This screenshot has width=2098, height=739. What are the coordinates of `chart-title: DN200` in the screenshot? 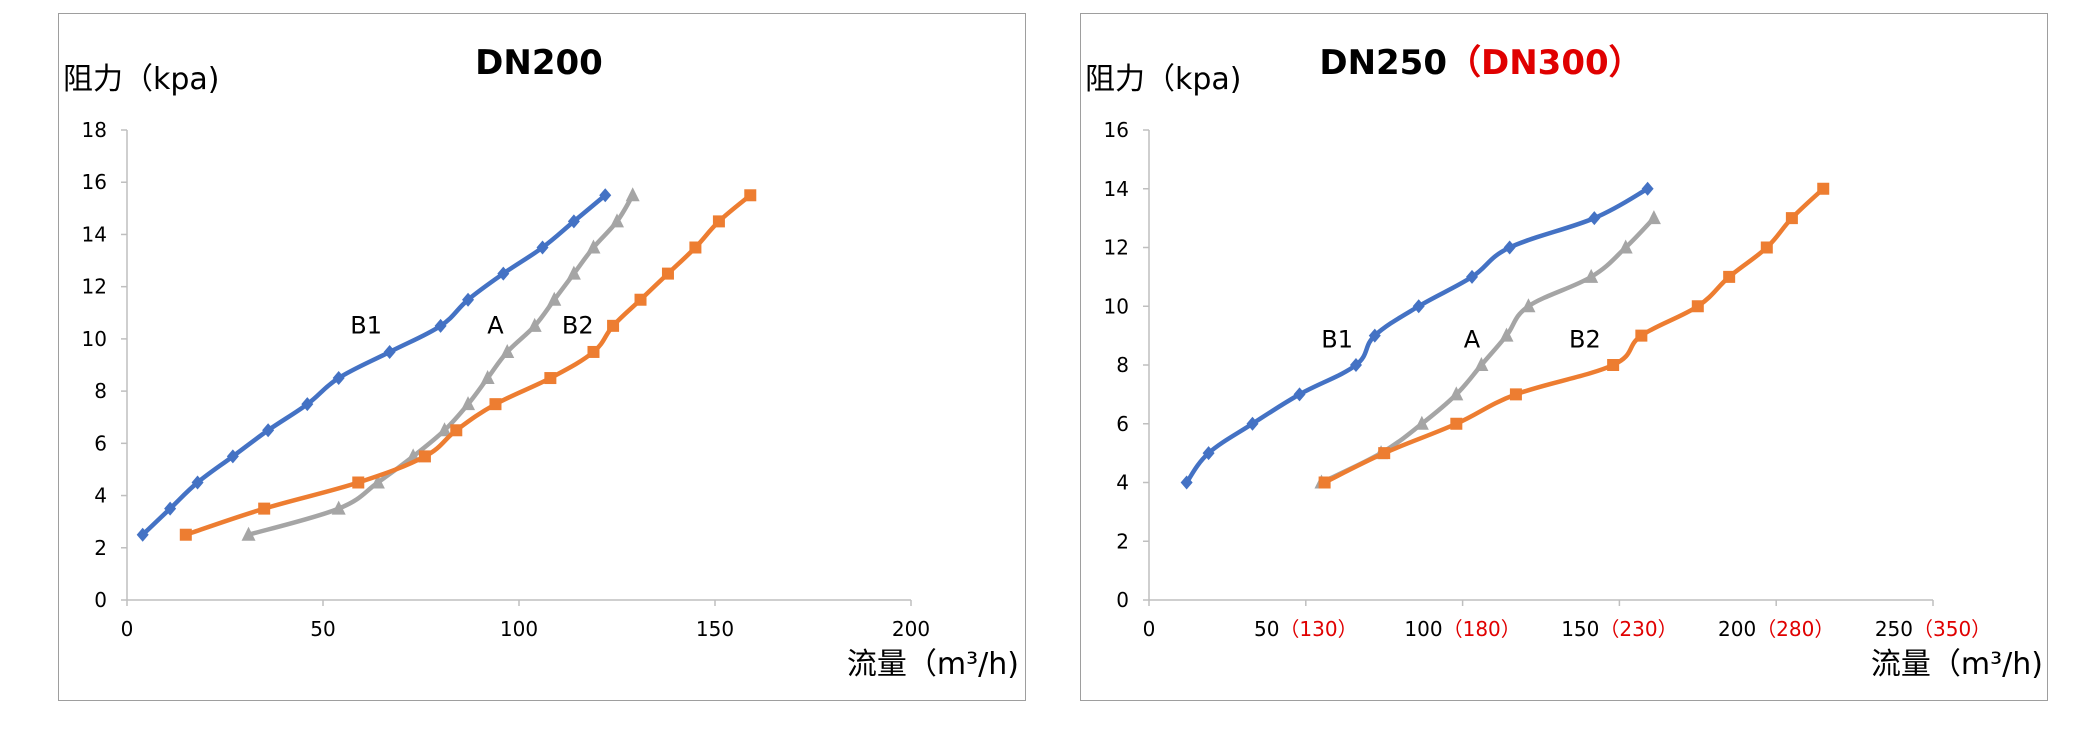 It's located at (539, 63).